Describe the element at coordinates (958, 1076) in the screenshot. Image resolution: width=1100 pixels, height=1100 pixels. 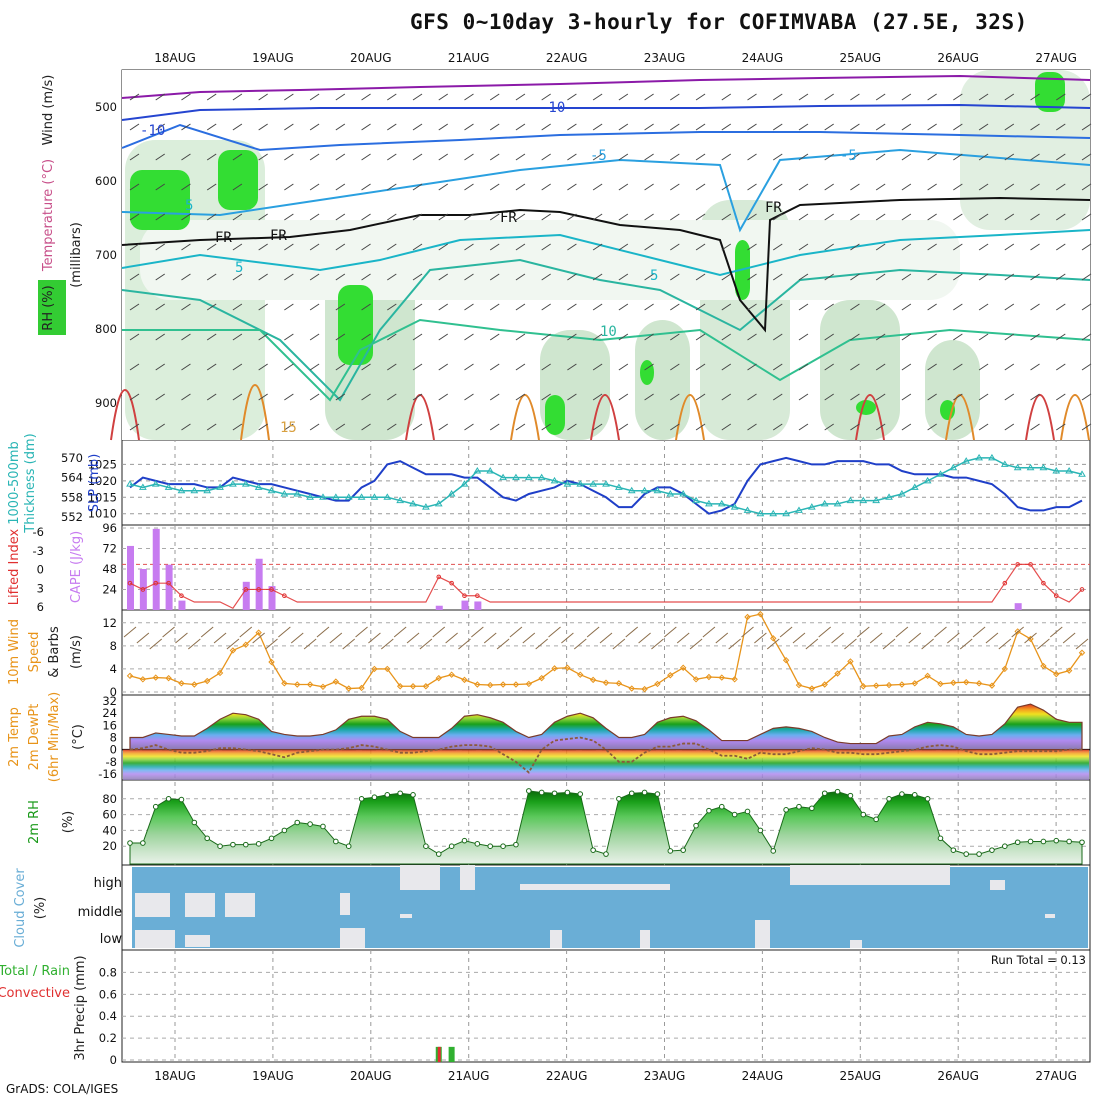
I see `date-label-bottom-8: 26AUG` at that location.